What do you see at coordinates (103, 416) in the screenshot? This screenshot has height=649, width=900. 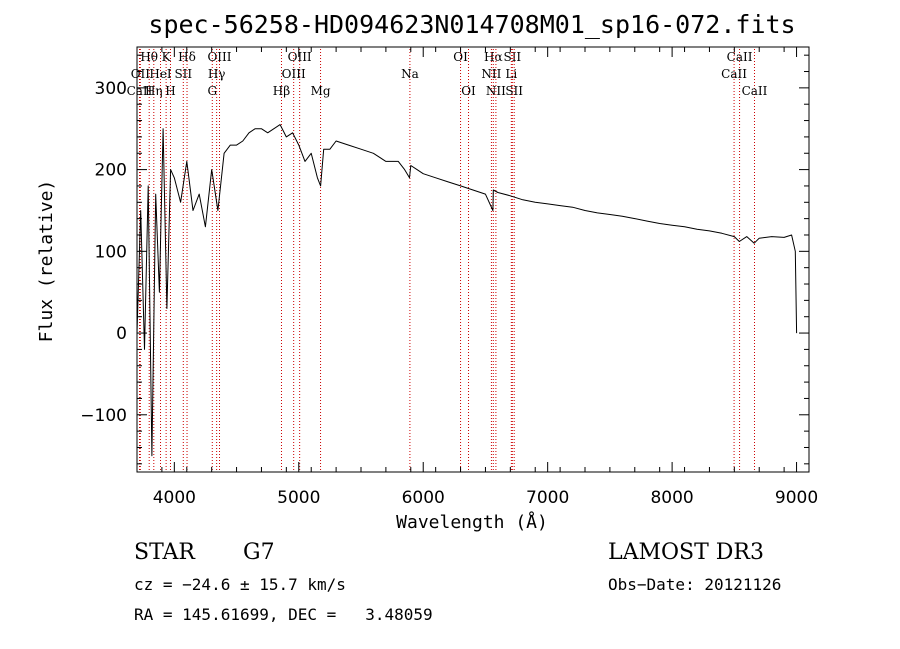 I see `y-tick-label--100: −100` at bounding box center [103, 416].